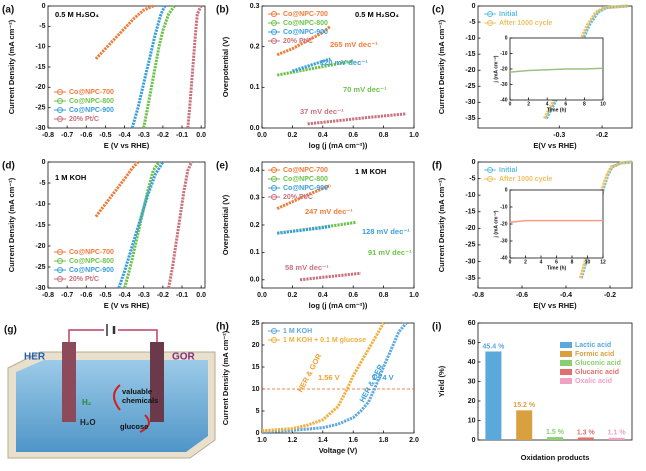 This screenshot has height=471, width=646. I want to click on y-tick-label: -15, so click(40, 67).